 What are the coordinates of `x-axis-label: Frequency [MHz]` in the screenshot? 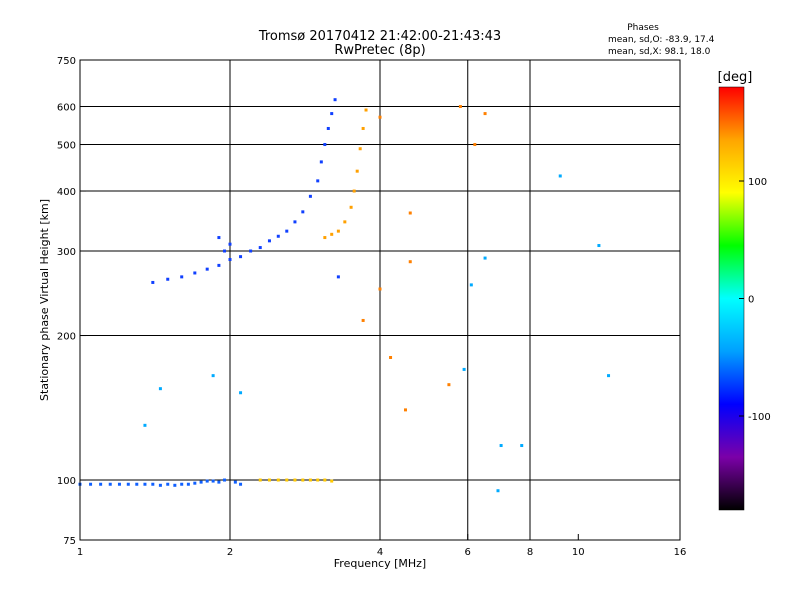 It's located at (380, 563).